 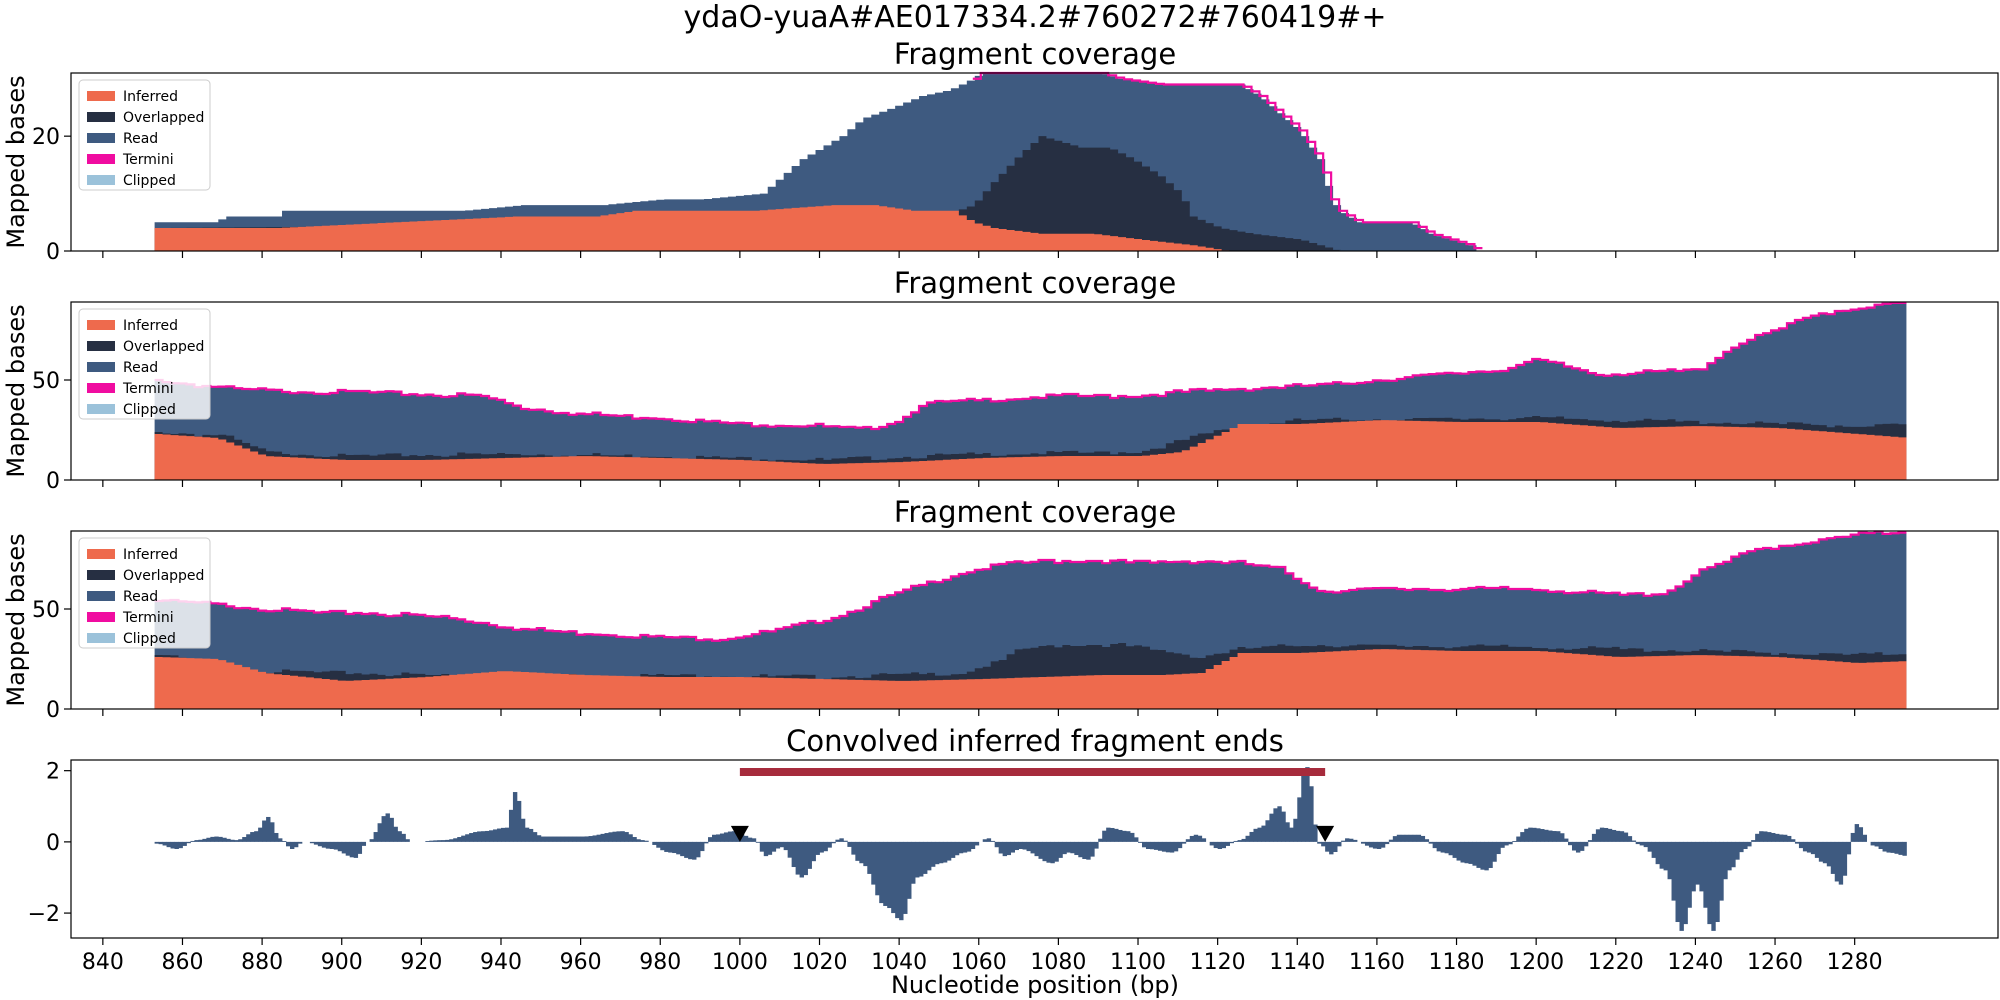 What do you see at coordinates (262, 962) in the screenshot?
I see `x-tick-label: 880` at bounding box center [262, 962].